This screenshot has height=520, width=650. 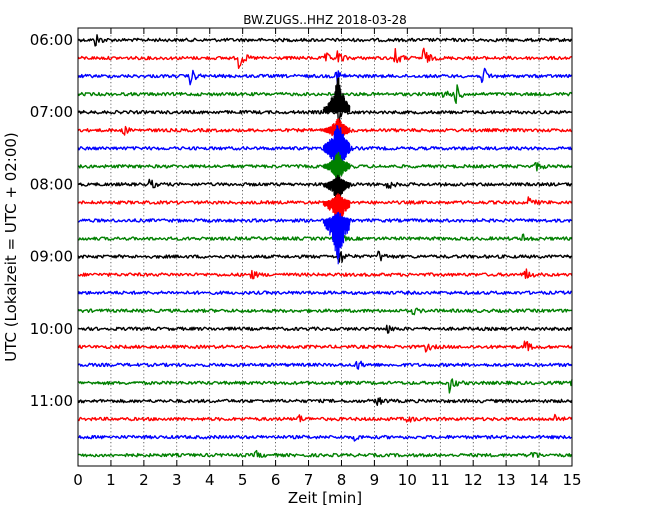 What do you see at coordinates (144, 480) in the screenshot?
I see `x-tick-label: 2` at bounding box center [144, 480].